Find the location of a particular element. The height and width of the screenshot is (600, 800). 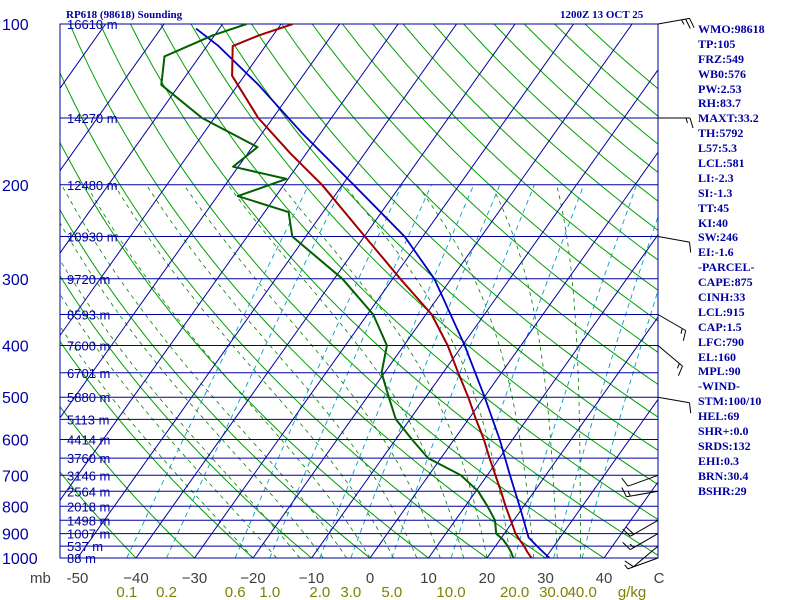

pressure-label: 300 is located at coordinates (15, 280).